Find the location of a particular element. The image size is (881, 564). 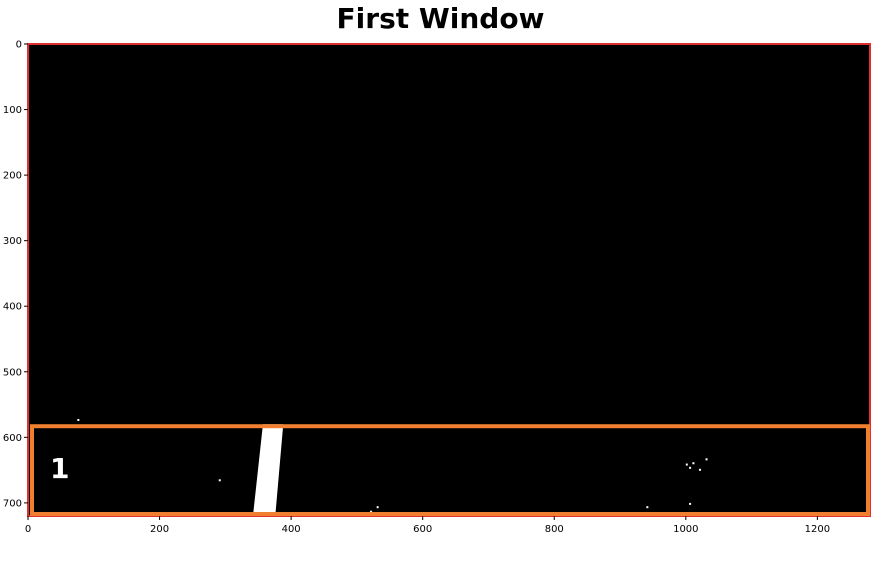

y-tick-label: 200 is located at coordinates (12, 176).